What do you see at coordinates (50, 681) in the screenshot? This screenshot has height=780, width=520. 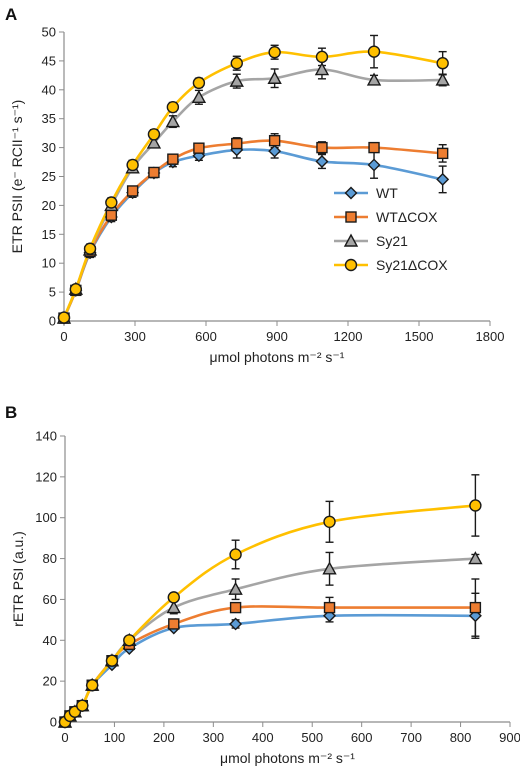 I see `y-tick-label: 20` at bounding box center [50, 681].